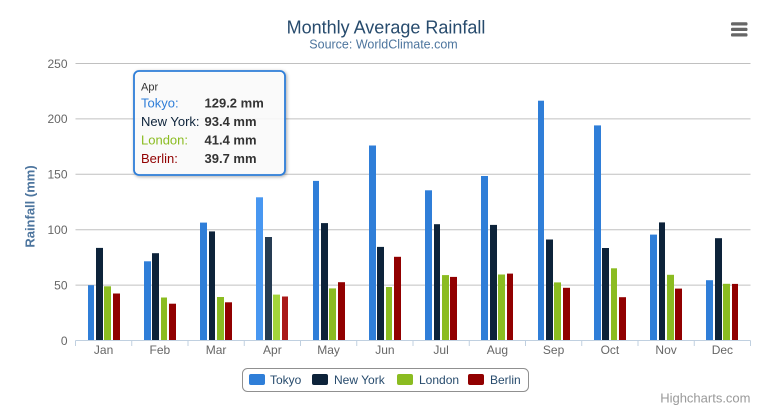 The image size is (769, 416). What do you see at coordinates (216, 350) in the screenshot?
I see `svg-text: Mar` at bounding box center [216, 350].